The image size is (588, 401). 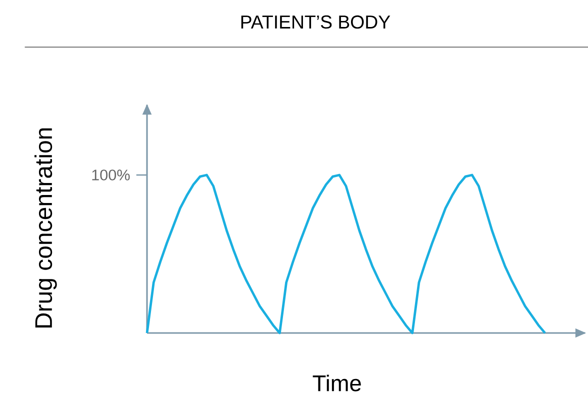 I want to click on x-axis-title: Time, so click(x=336, y=383).